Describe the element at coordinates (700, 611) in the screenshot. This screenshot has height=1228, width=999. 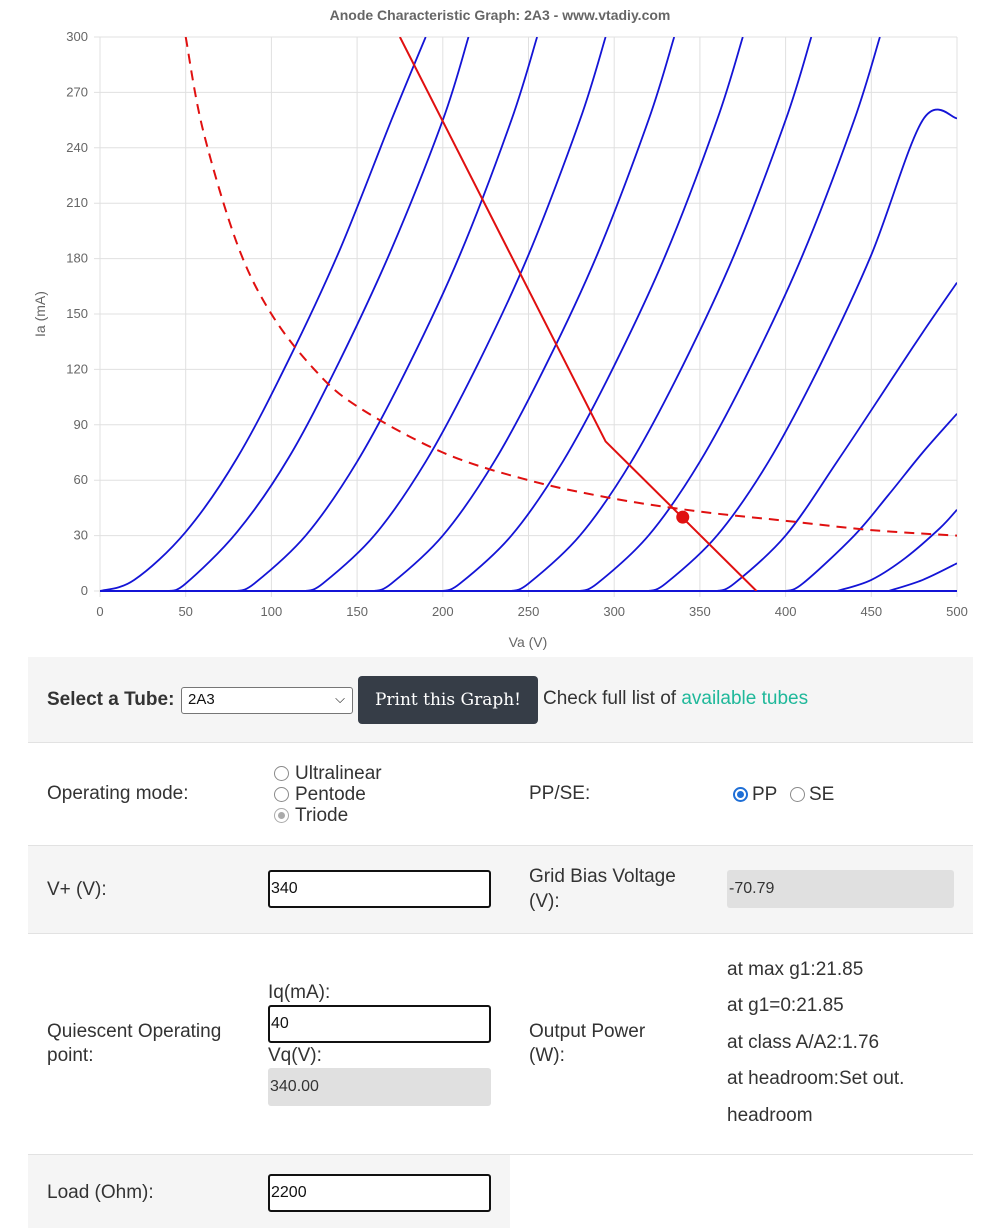
I see `x-tick-label: 350` at that location.